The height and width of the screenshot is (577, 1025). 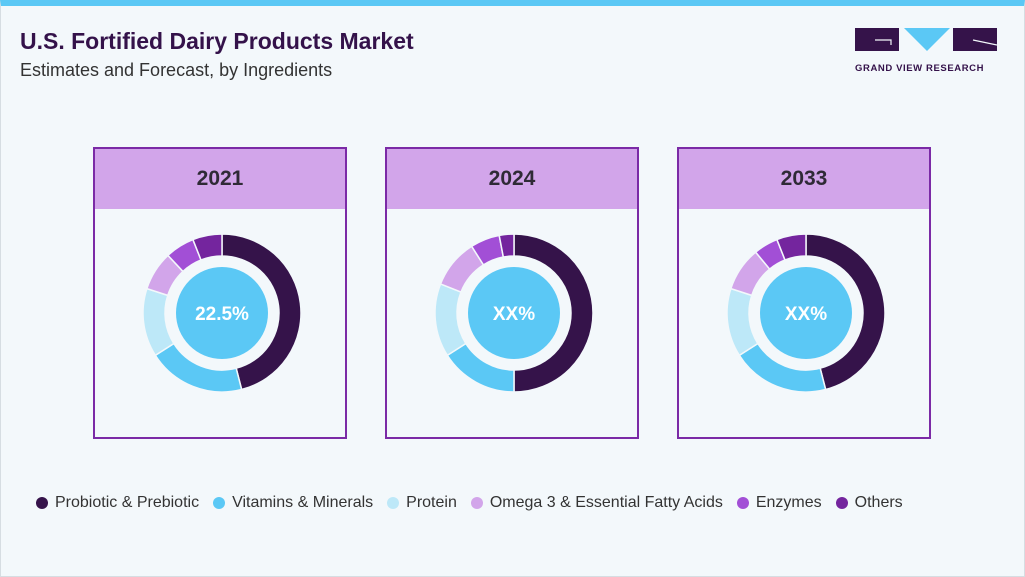 I want to click on donut-chart: 22.5%, so click(x=222, y=313).